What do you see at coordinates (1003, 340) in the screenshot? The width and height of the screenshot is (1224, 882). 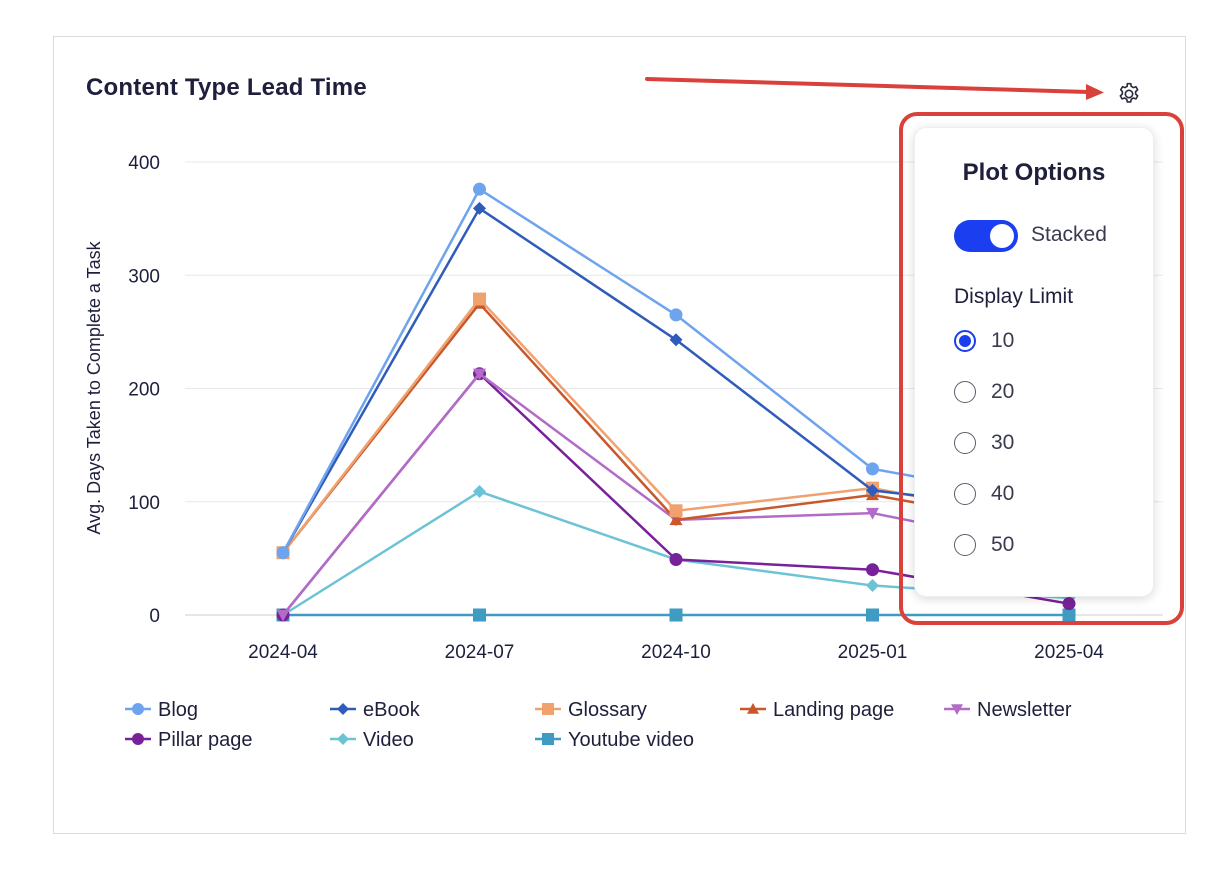 I see `radio-label: 10` at bounding box center [1003, 340].